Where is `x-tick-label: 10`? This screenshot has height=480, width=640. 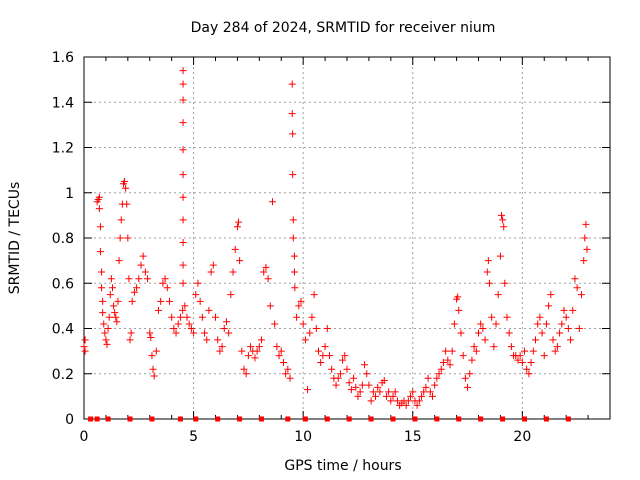
x-tick-label: 10 is located at coordinates (303, 437).